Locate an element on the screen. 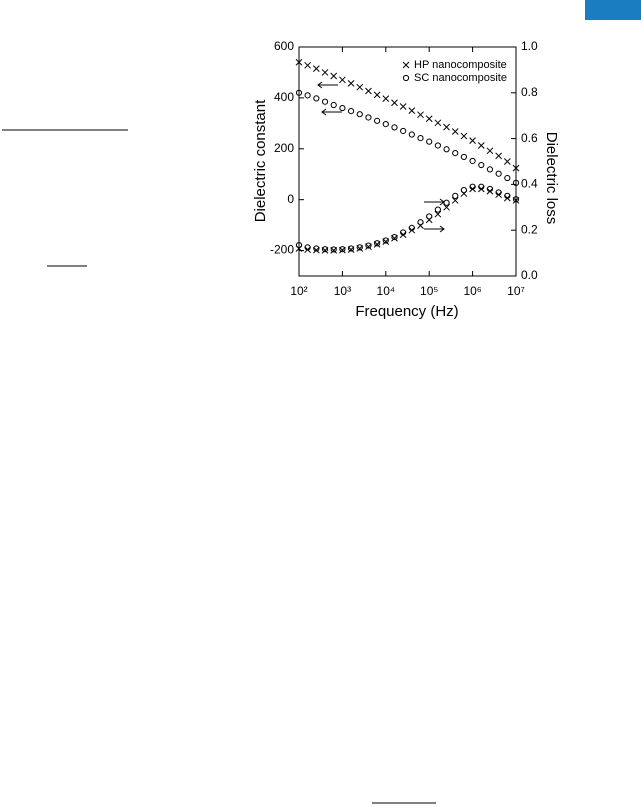 This screenshot has width=641, height=811. x-tick-label: 10⁴ is located at coordinates (386, 291).